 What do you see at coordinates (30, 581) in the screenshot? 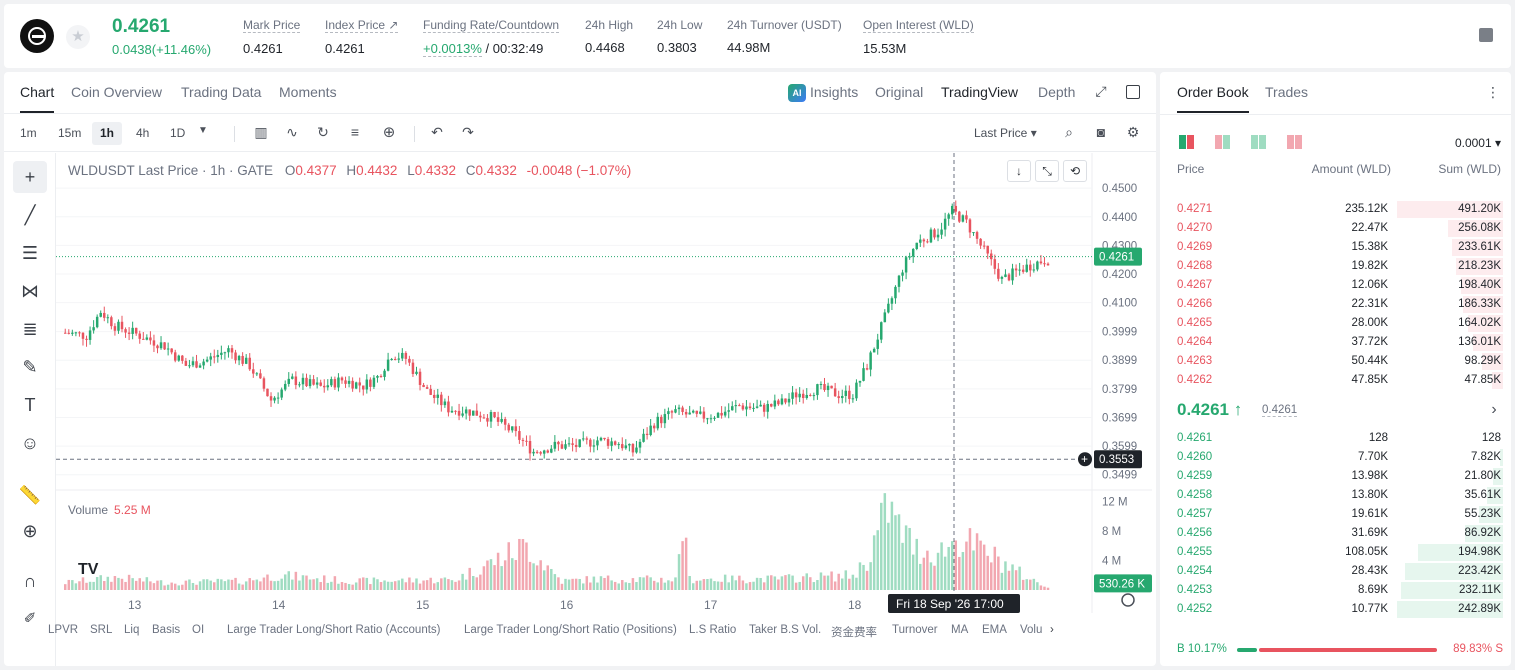
I see `magnet-icon: ∩` at bounding box center [30, 581].